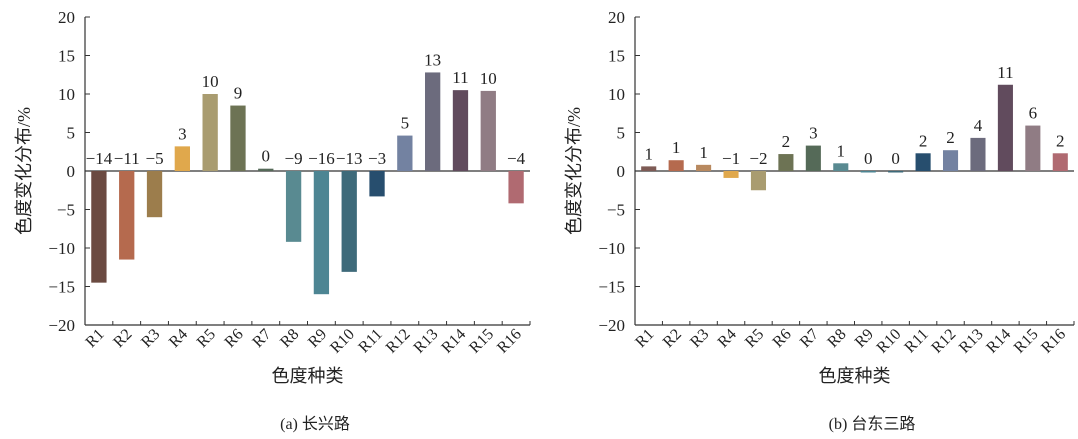  I want to click on x-tick-label-a-R11: R11, so click(370, 341).